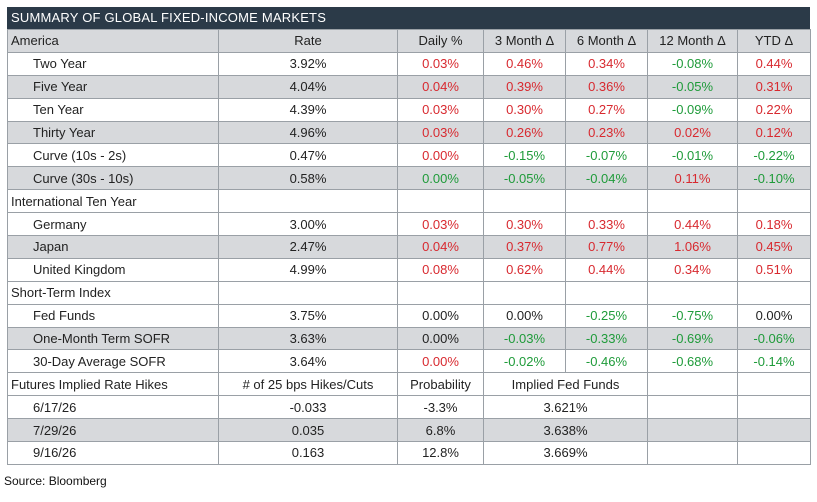 The height and width of the screenshot is (502, 817). I want to click on m6-change: 0.27%, so click(606, 109).